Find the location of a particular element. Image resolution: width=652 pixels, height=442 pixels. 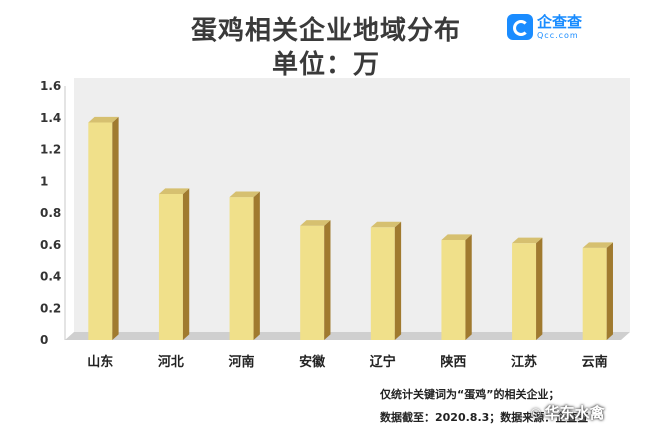

x-tick-label: 辽宁 is located at coordinates (383, 362).